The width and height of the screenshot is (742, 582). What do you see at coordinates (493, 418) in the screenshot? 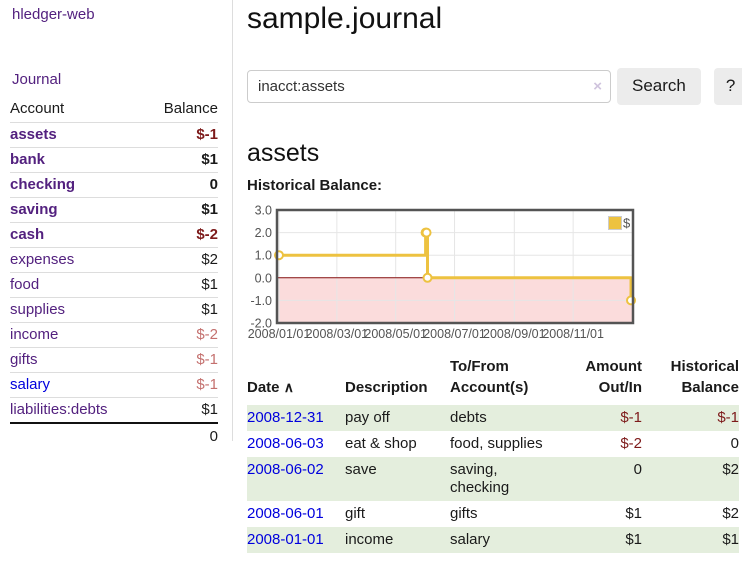
I see `table-row: 2008-12-31 pay off debts $-1 $-1` at bounding box center [493, 418].